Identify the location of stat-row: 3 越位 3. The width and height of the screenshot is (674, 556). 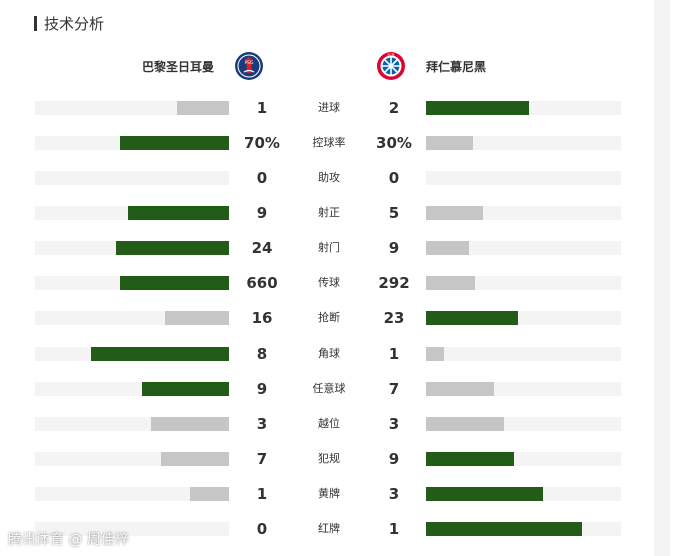
(337, 424).